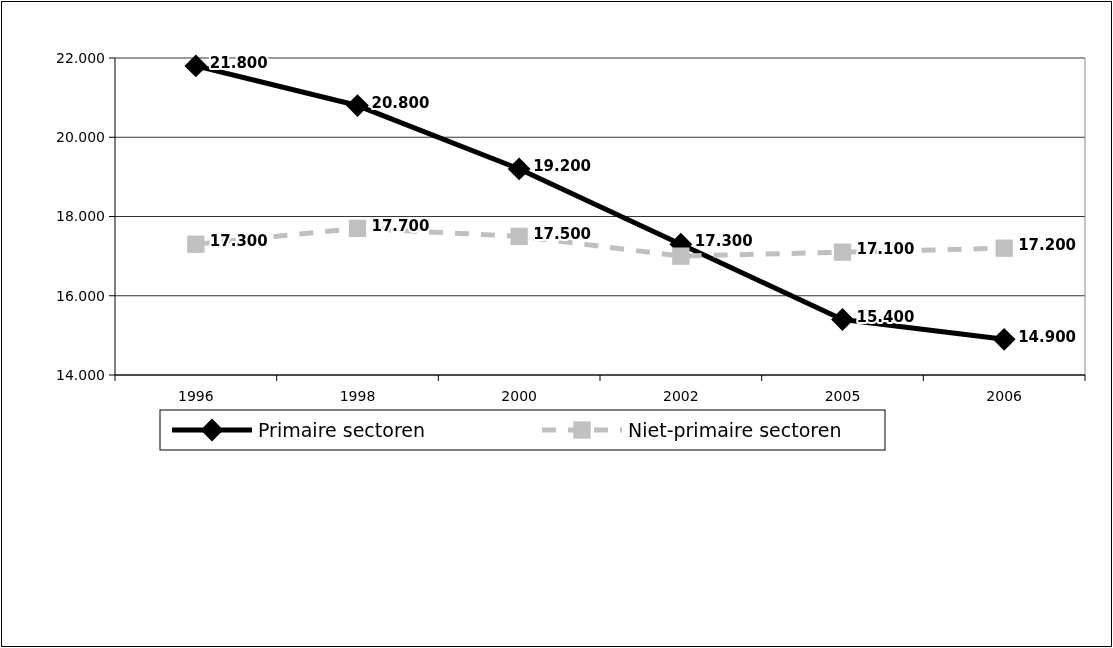 This screenshot has width=1113, height=648. Describe the element at coordinates (519, 396) in the screenshot. I see `x-tick-label: 2000` at that location.